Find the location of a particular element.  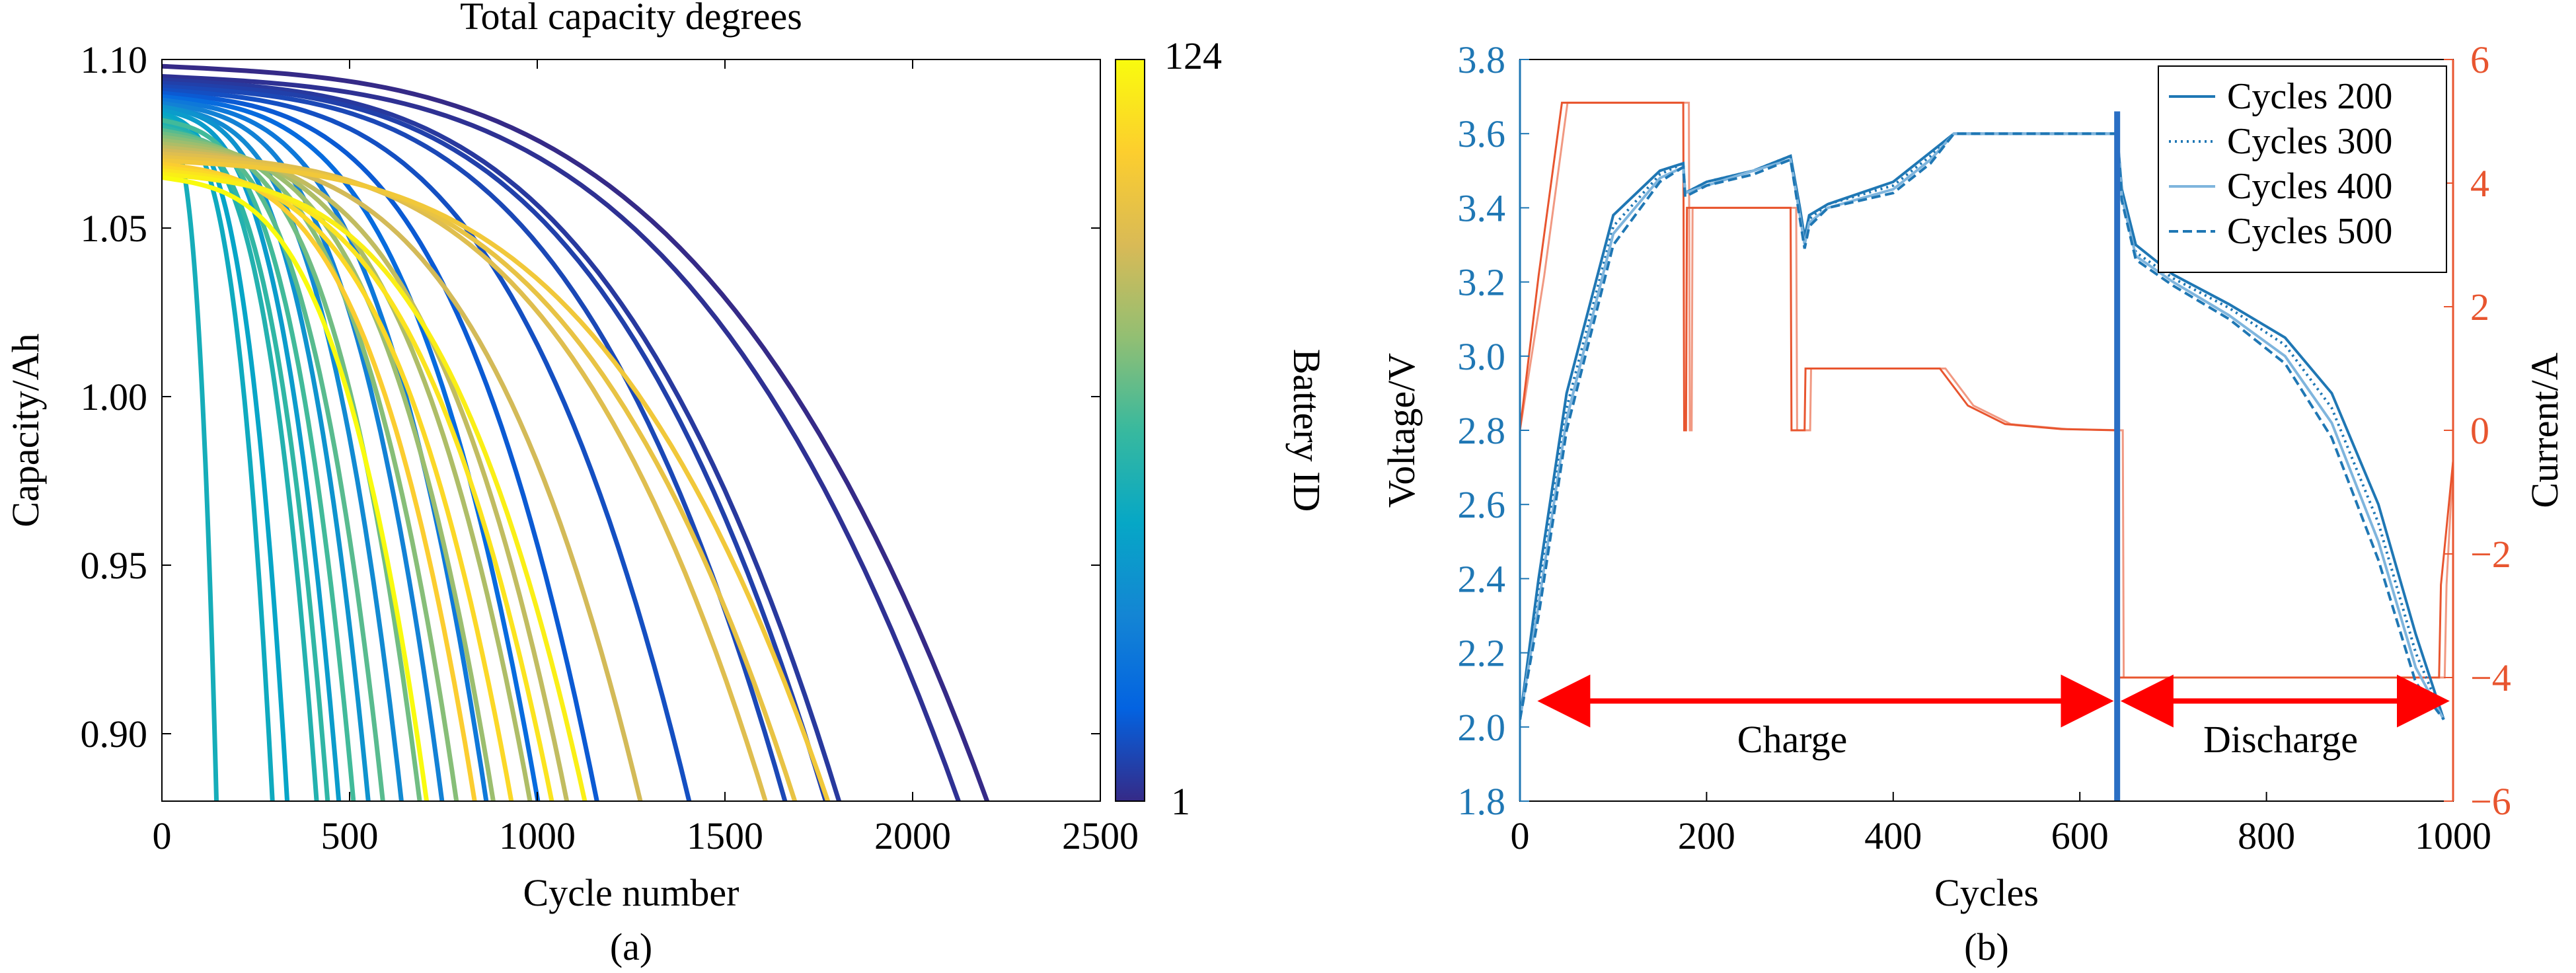

discharge-label: Discharge is located at coordinates (2281, 739).